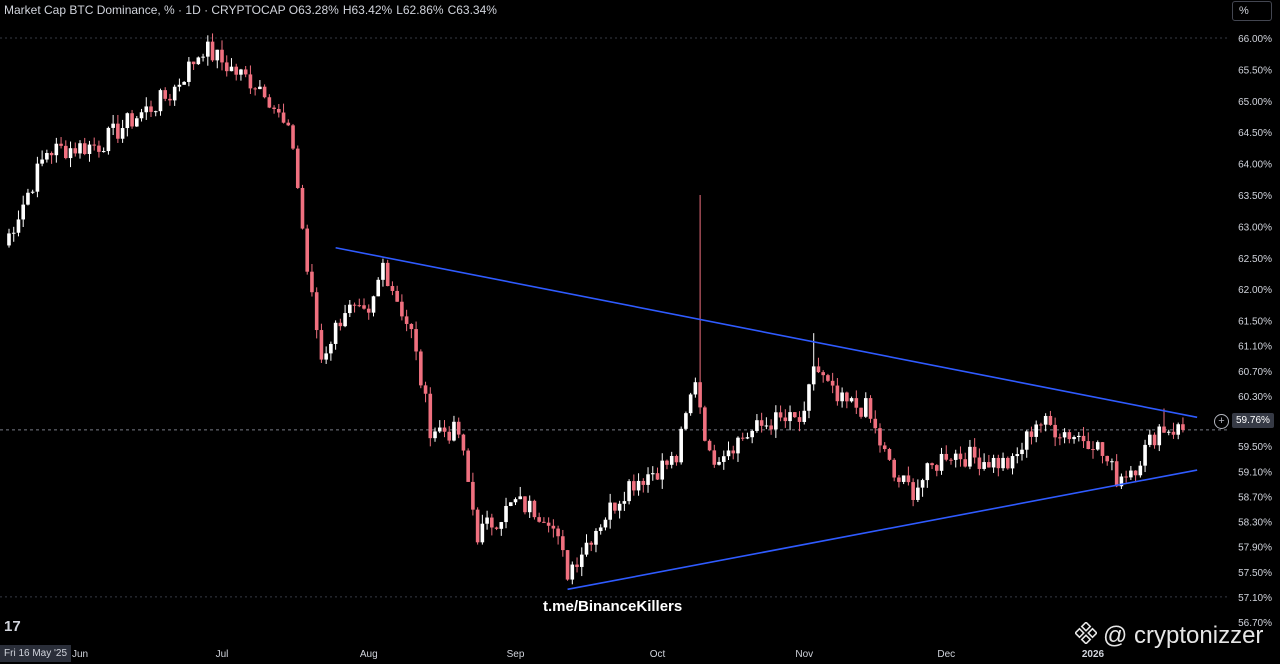  What do you see at coordinates (222, 654) in the screenshot?
I see `x-tick-label: Jul` at bounding box center [222, 654].